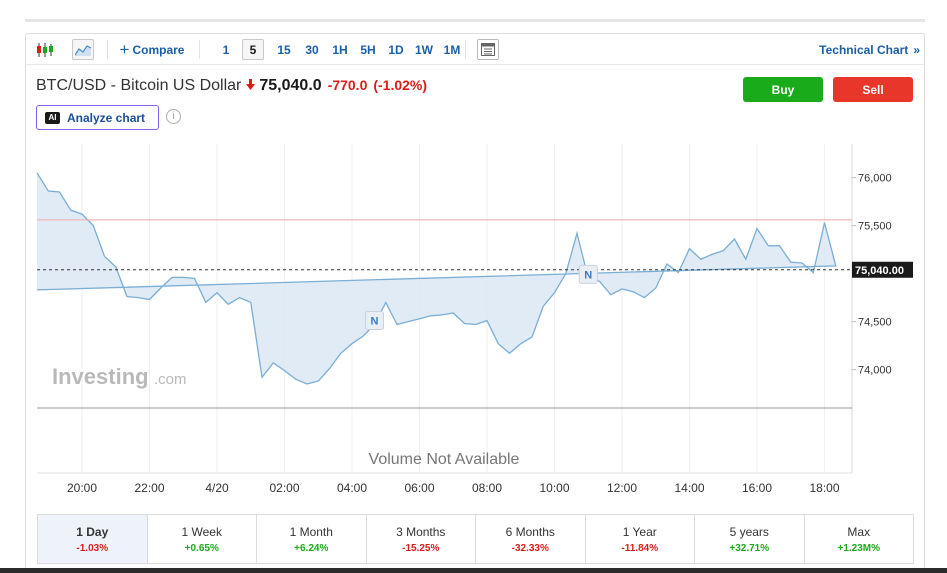  Describe the element at coordinates (530, 548) in the screenshot. I see `period-change: -32.33%` at that location.